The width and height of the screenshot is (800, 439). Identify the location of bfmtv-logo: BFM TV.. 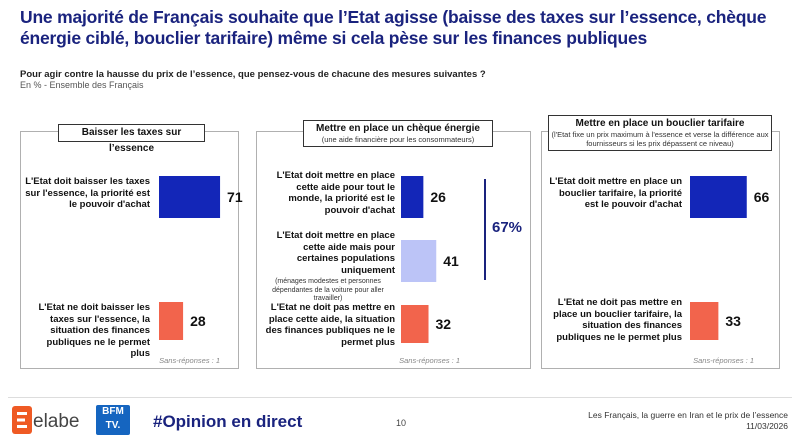
(113, 420).